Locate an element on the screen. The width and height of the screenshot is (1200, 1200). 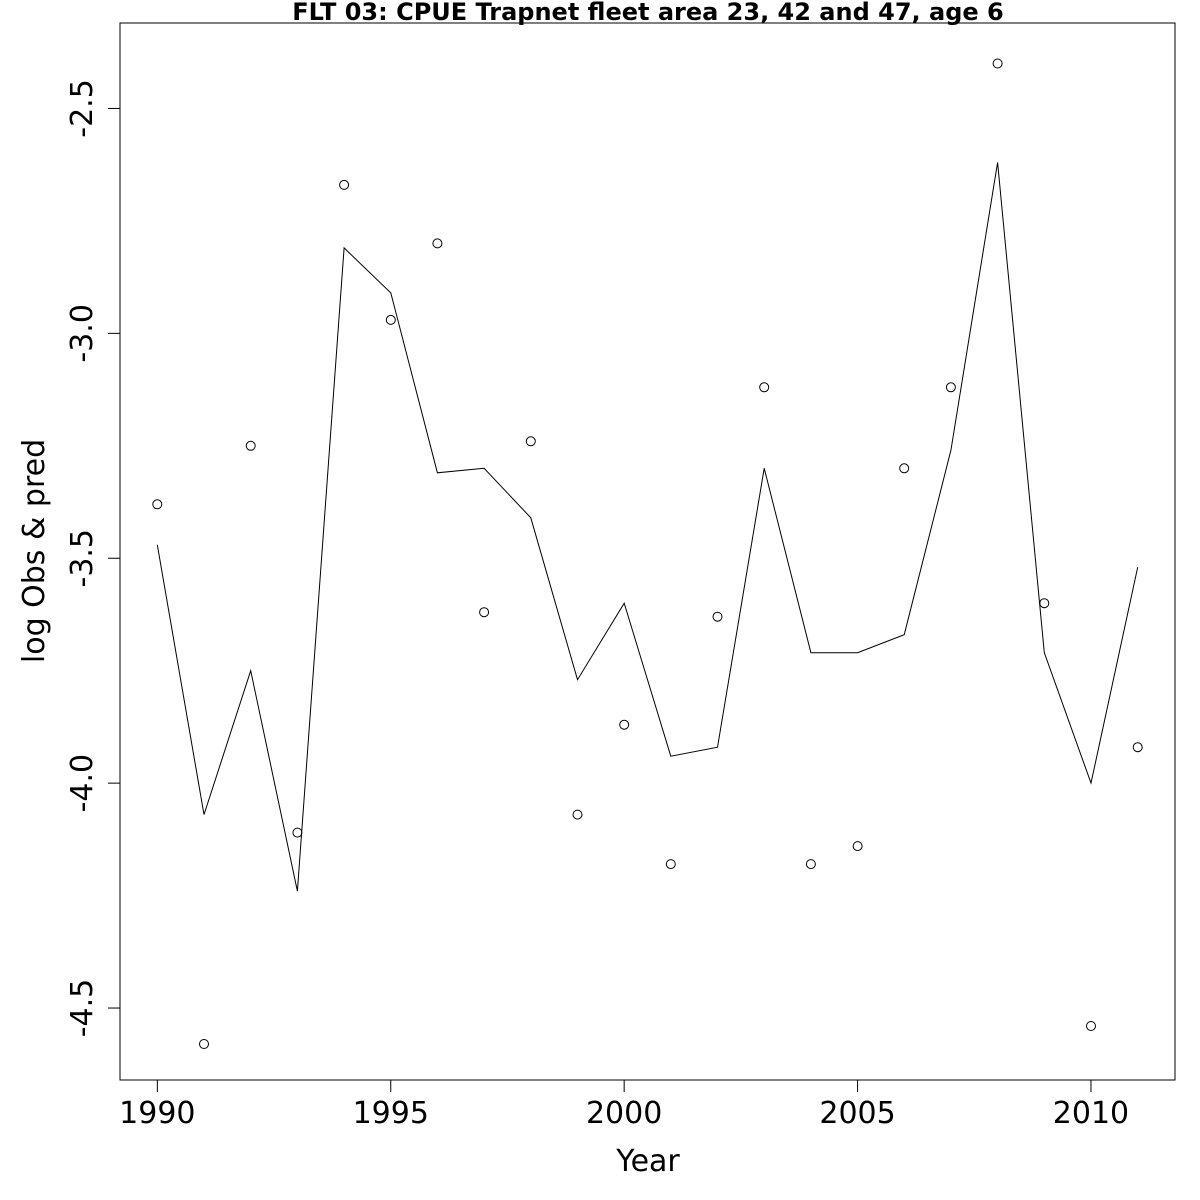
y-tick-label: -4.0 is located at coordinates (82, 783).